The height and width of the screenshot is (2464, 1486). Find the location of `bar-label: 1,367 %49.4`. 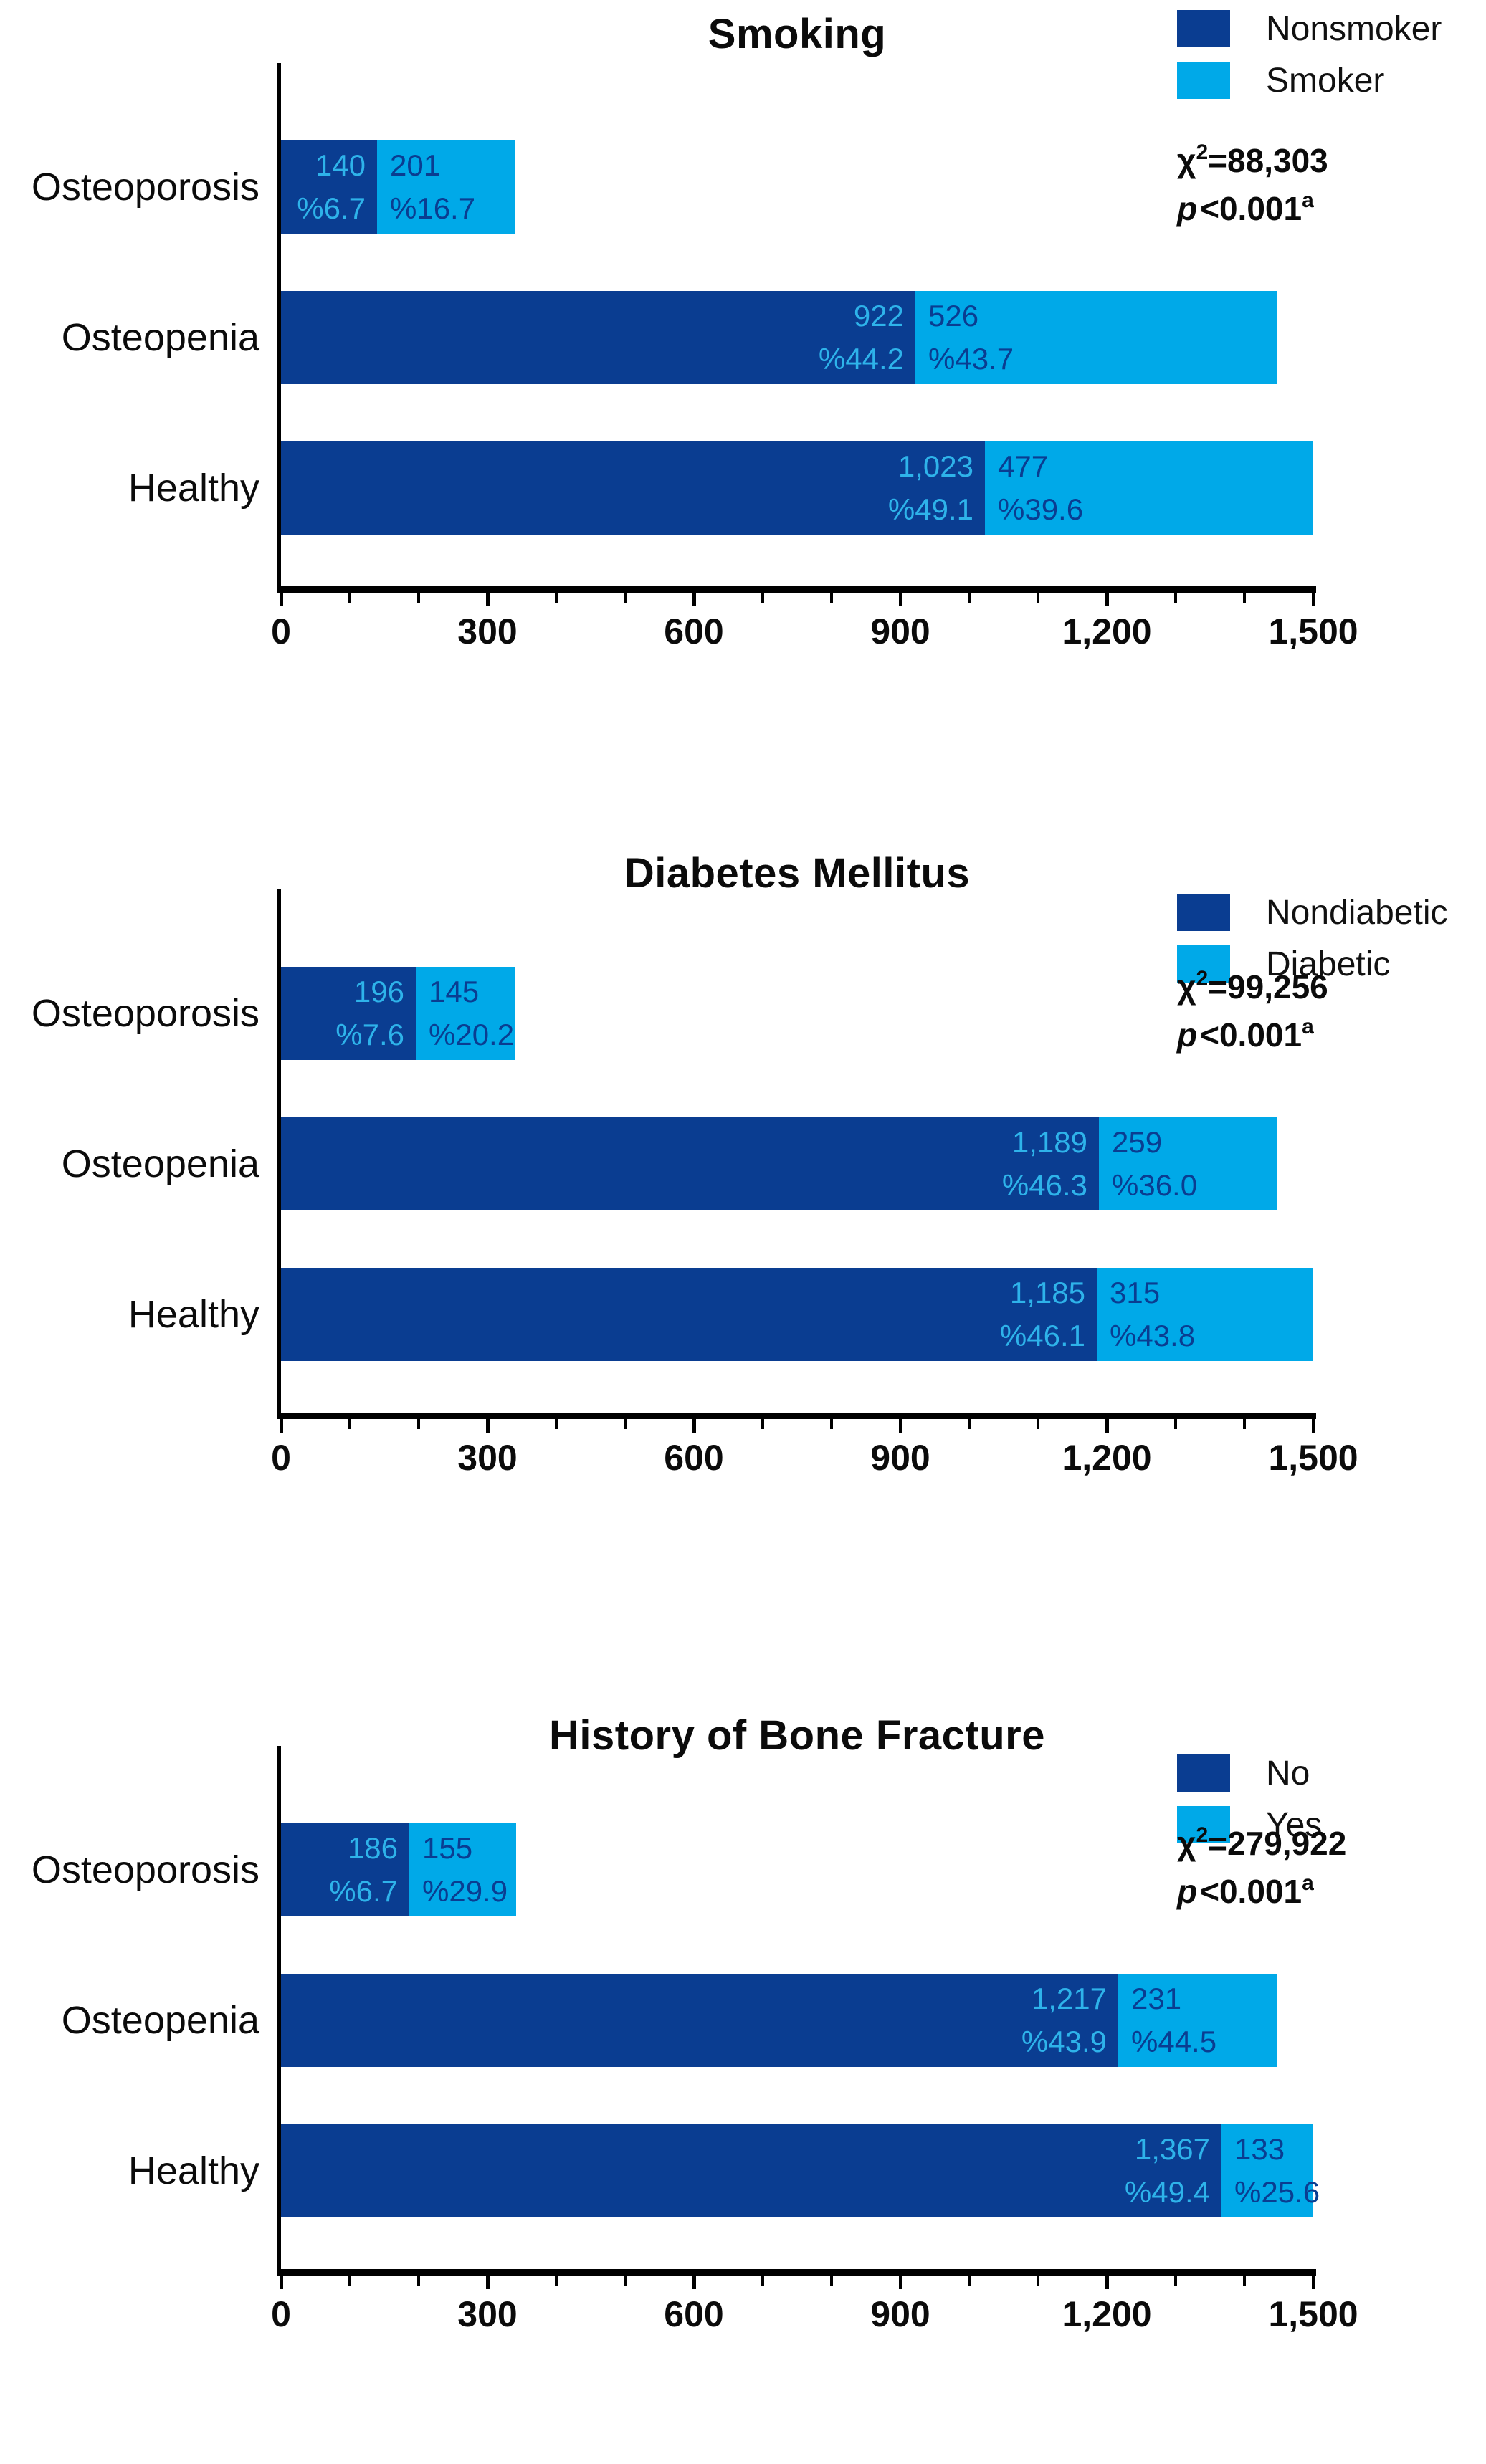

bar-label: 1,367 %49.4 is located at coordinates (751, 2171).